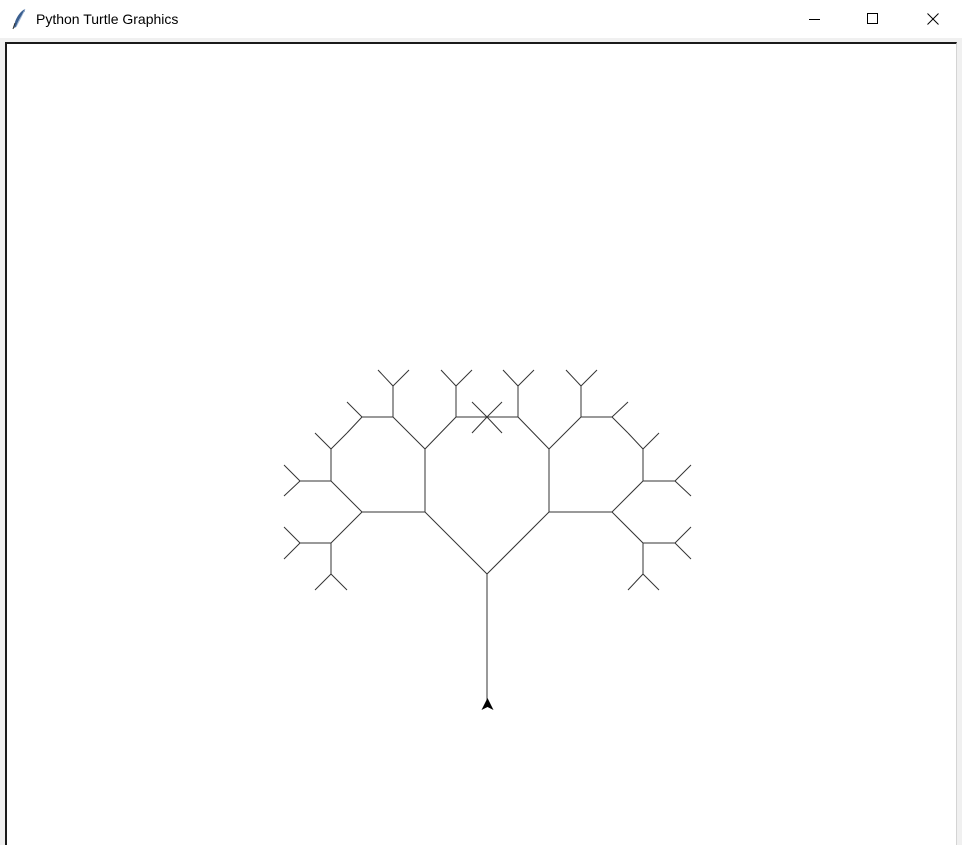 This screenshot has width=962, height=845. I want to click on maximize-button, so click(873, 19).